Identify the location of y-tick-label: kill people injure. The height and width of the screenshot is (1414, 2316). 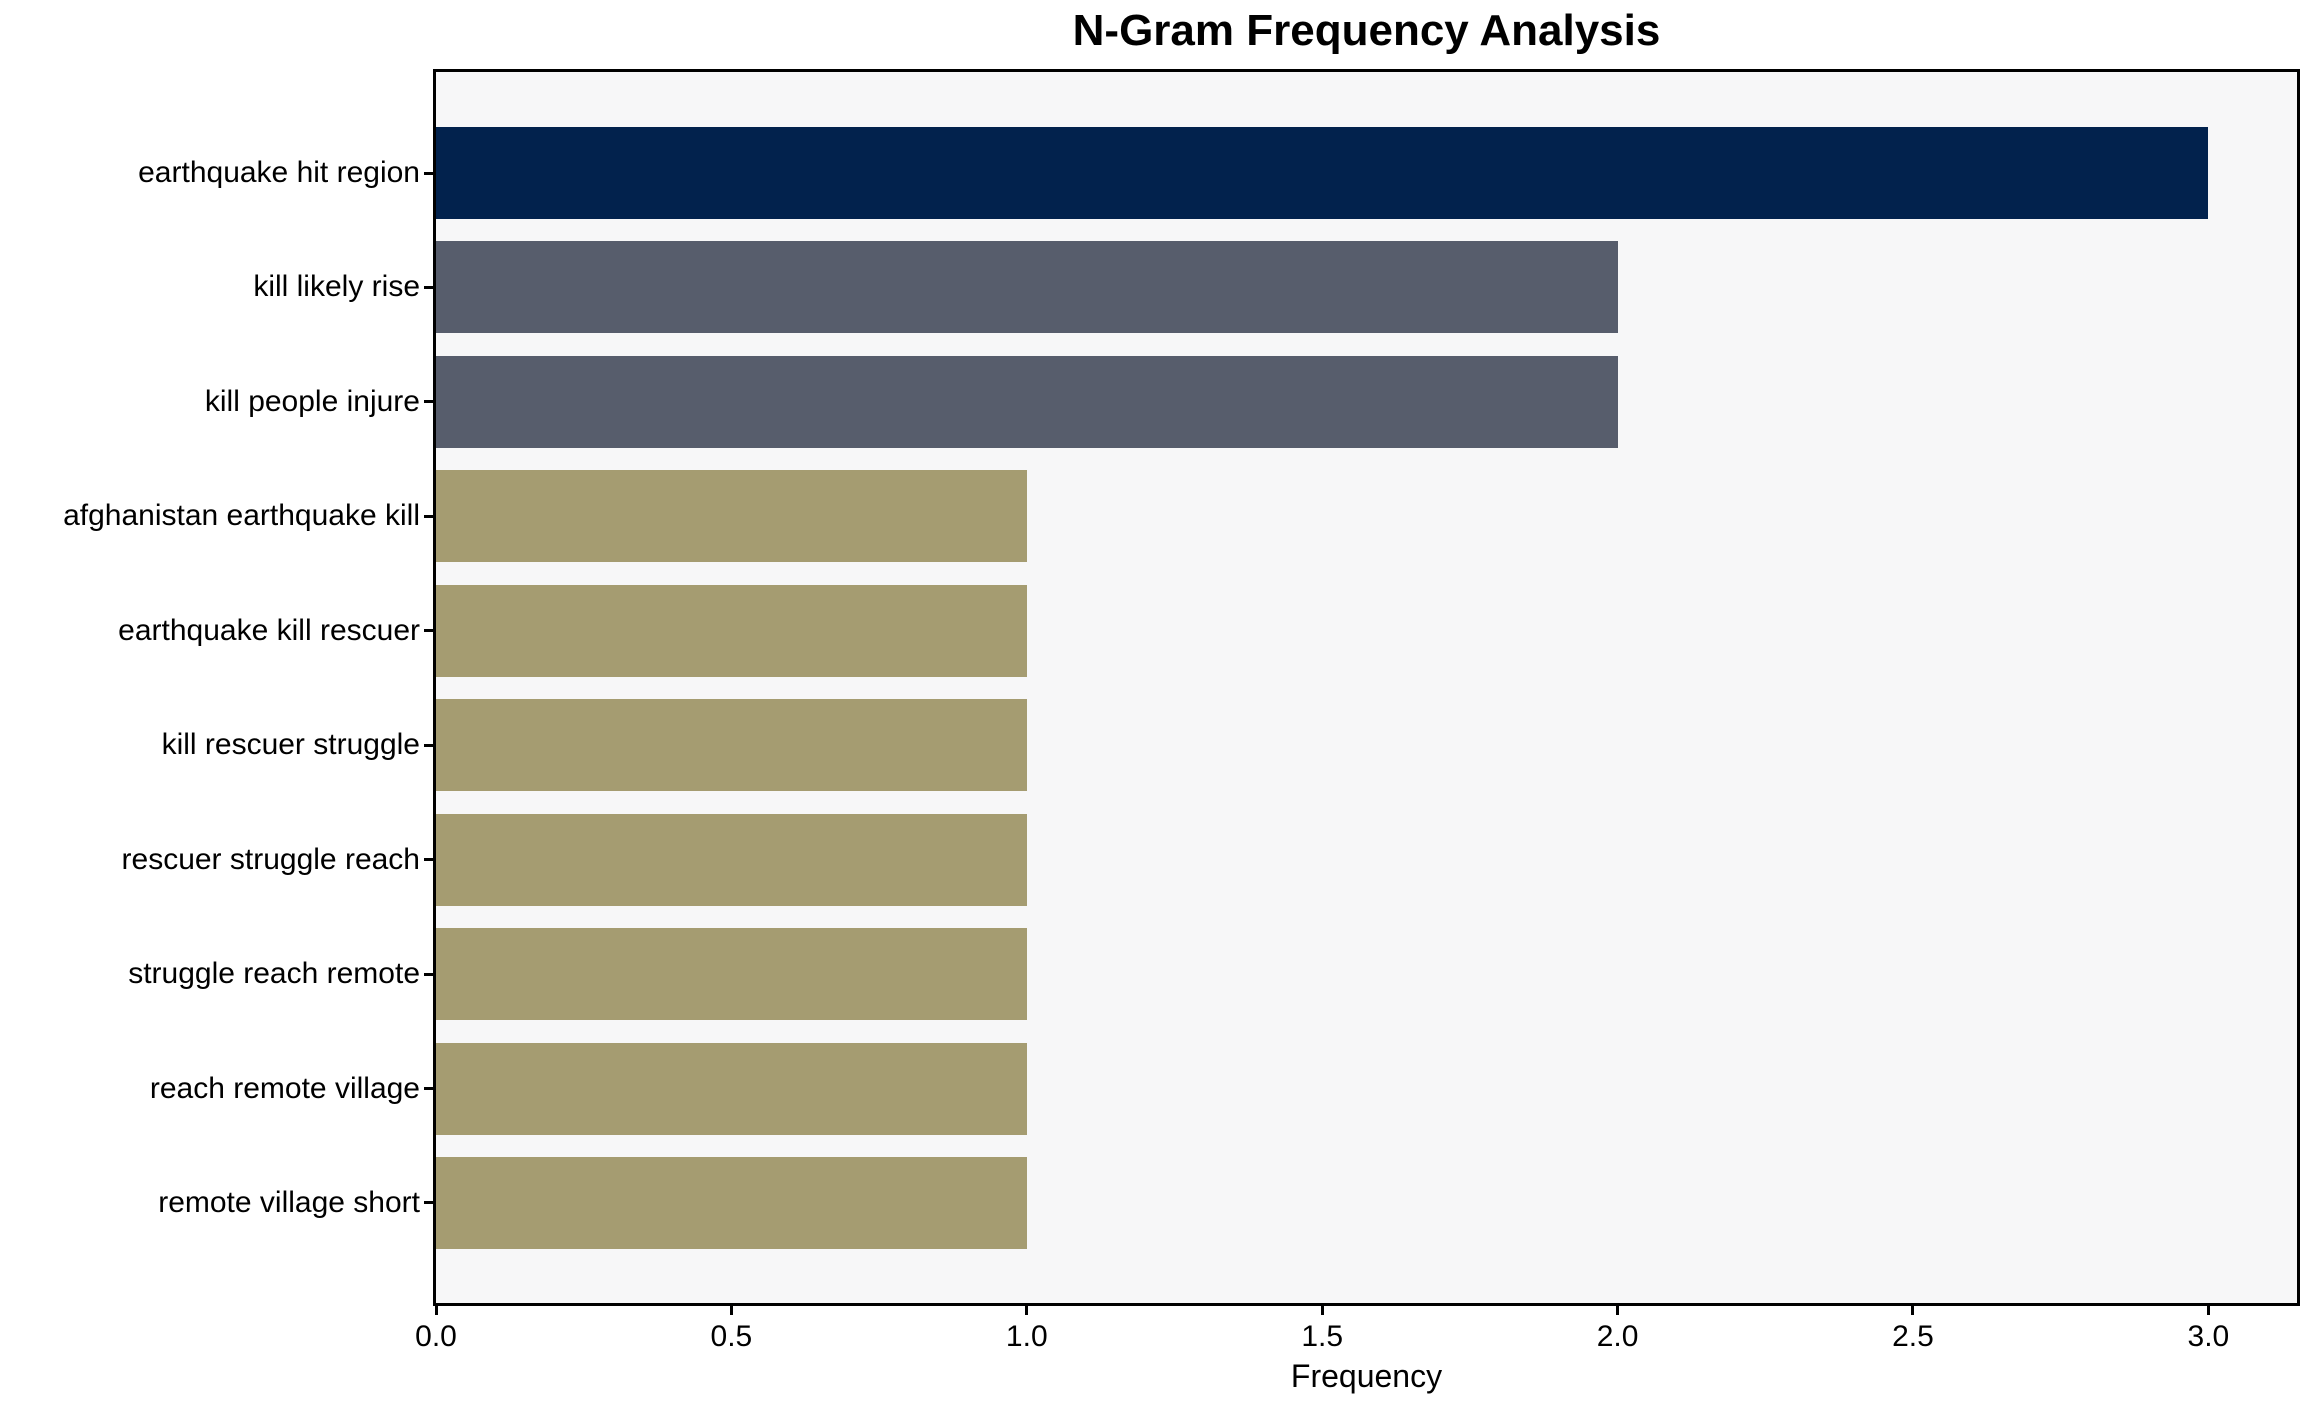
(312, 401).